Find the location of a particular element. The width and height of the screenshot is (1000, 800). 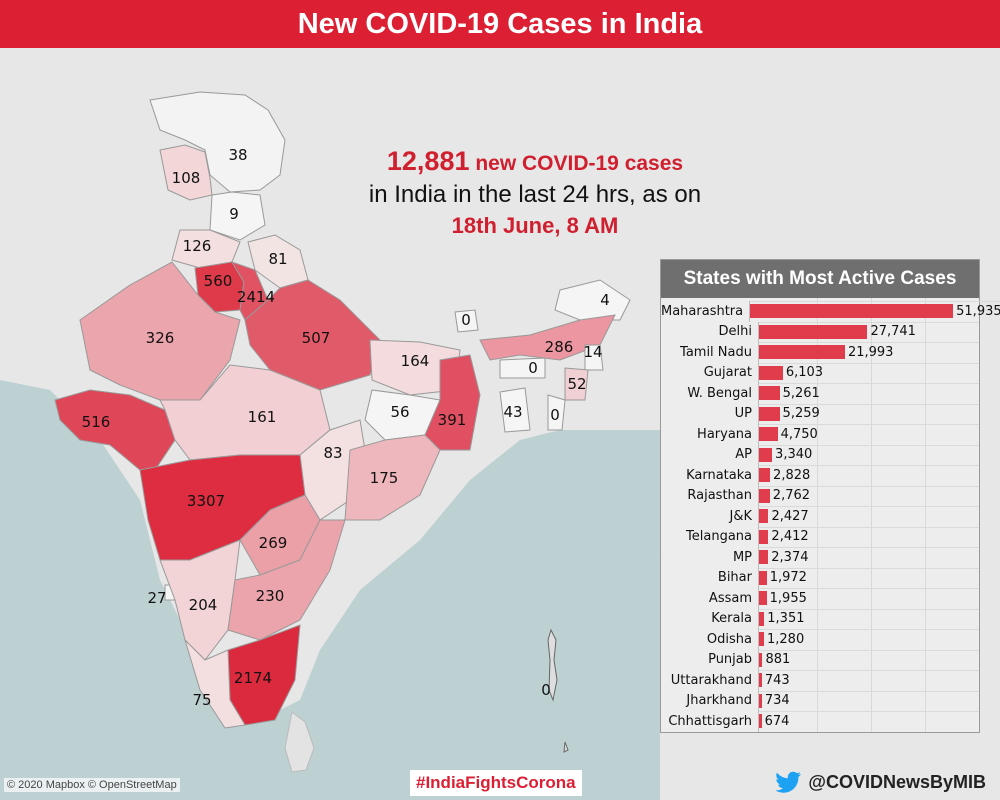

bar-value-label: 2,374 is located at coordinates (790, 557).